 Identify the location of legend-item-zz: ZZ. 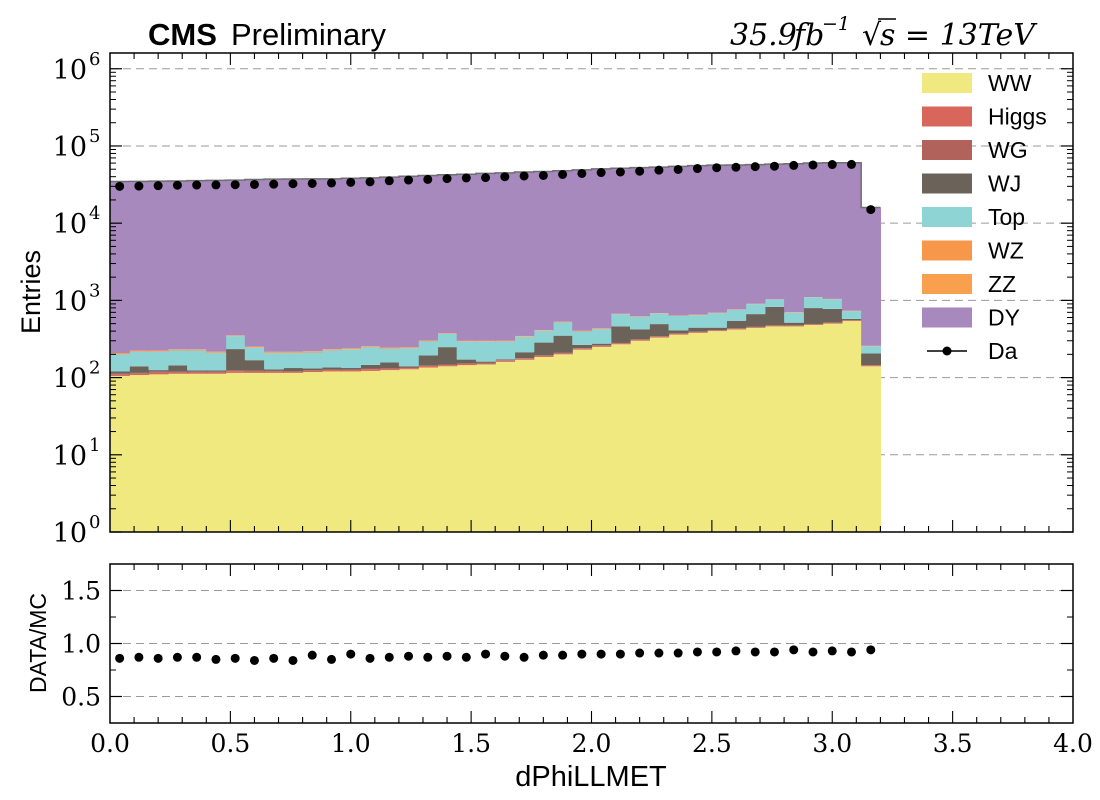
(969, 284).